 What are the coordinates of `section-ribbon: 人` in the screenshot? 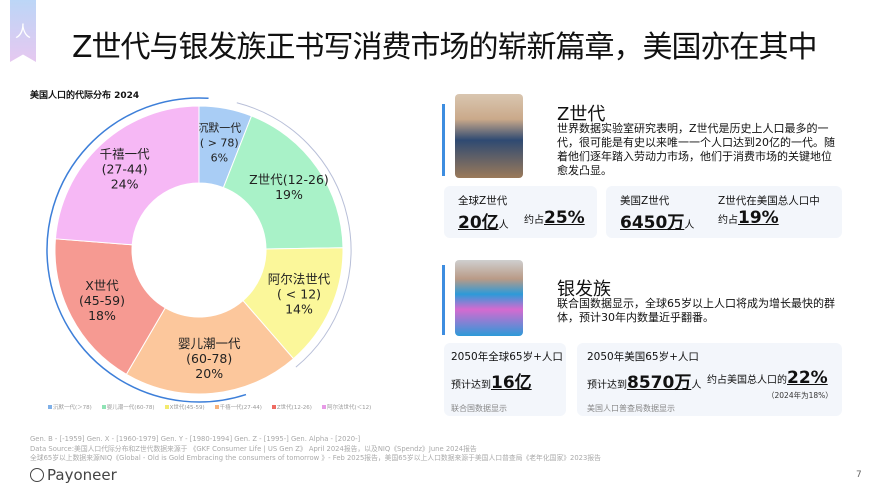 It's located at (23, 31).